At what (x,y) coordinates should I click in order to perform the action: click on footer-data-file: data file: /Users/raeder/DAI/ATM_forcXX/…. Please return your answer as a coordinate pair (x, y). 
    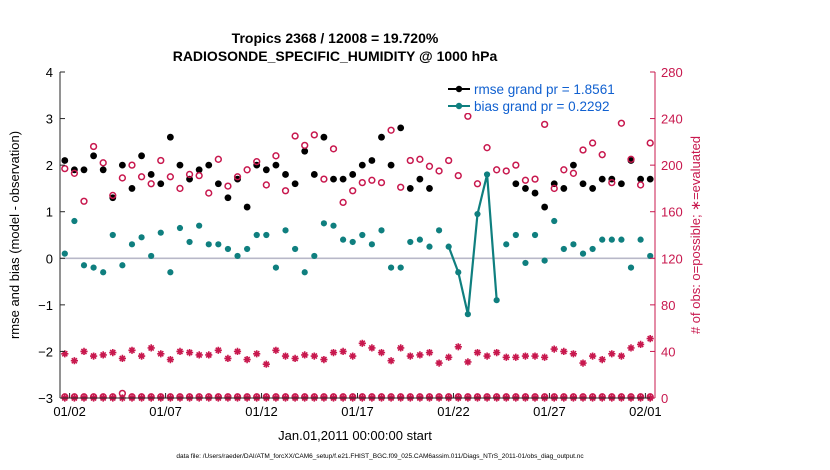
    Looking at the image, I should click on (380, 456).